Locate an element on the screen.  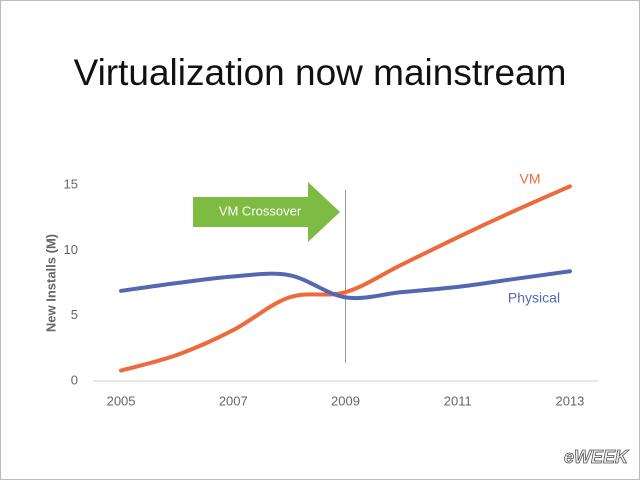
annotation-text: VM Crossover is located at coordinates (260, 210).